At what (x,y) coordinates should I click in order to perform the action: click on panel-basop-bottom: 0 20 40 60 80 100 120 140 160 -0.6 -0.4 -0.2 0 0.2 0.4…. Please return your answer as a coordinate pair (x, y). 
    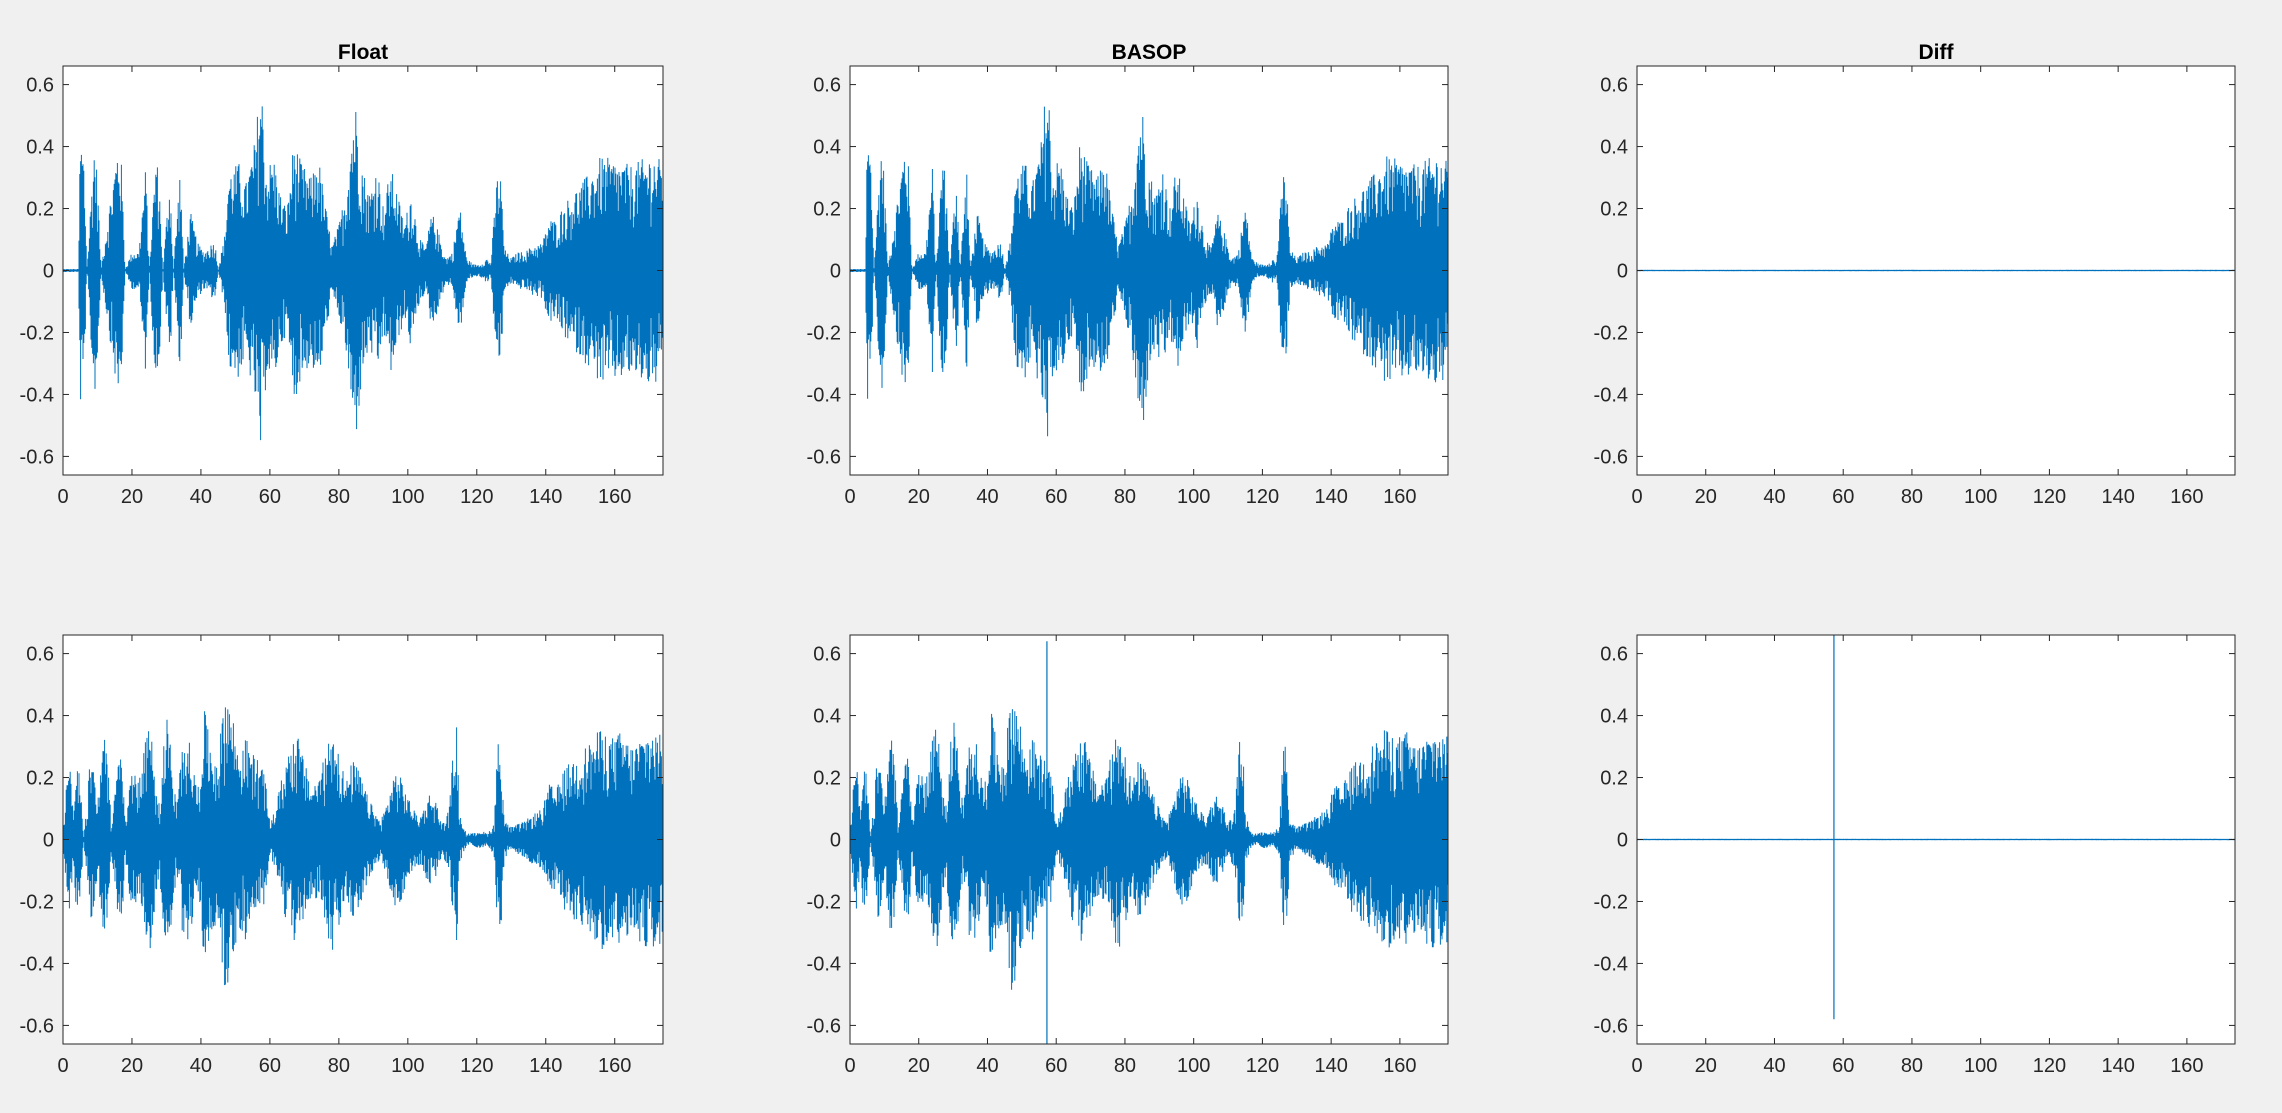
    Looking at the image, I should click on (1128, 855).